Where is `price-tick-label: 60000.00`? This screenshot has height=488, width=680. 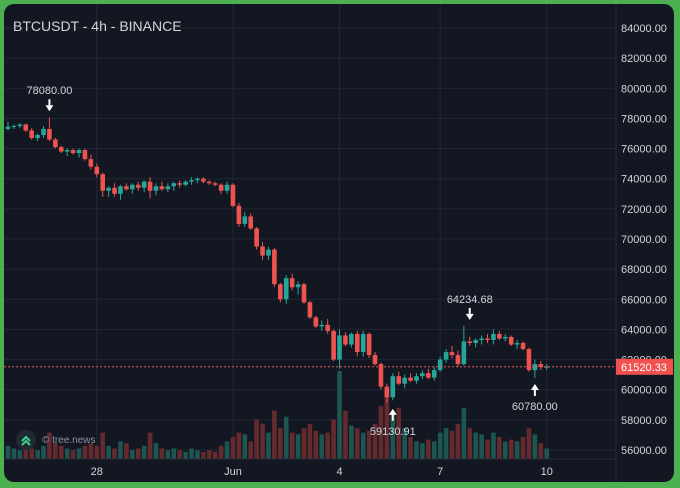 price-tick-label: 60000.00 is located at coordinates (644, 391).